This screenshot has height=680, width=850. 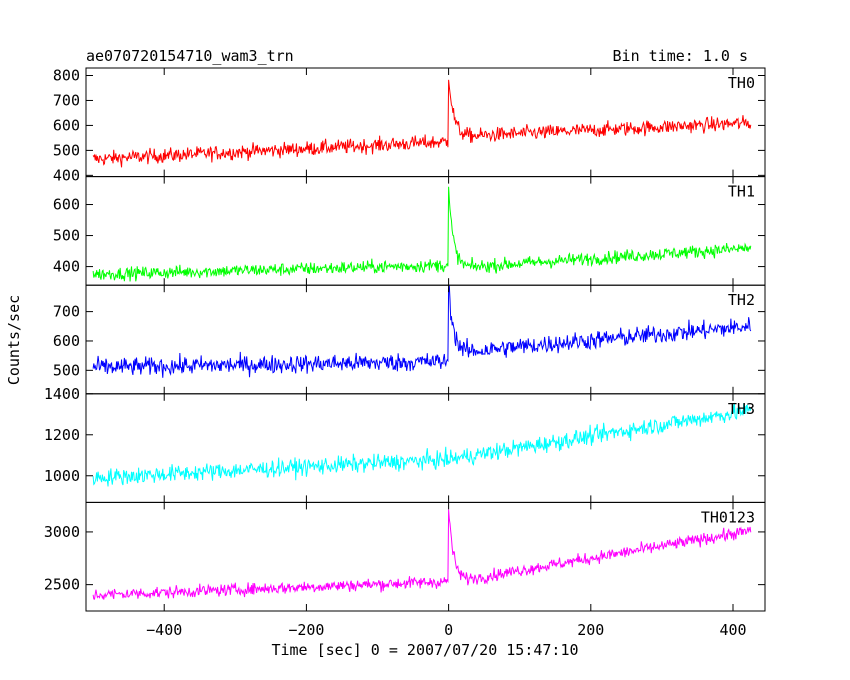 I want to click on panel-th3: 1000 1200 1400 TH3, so click(x=405, y=444).